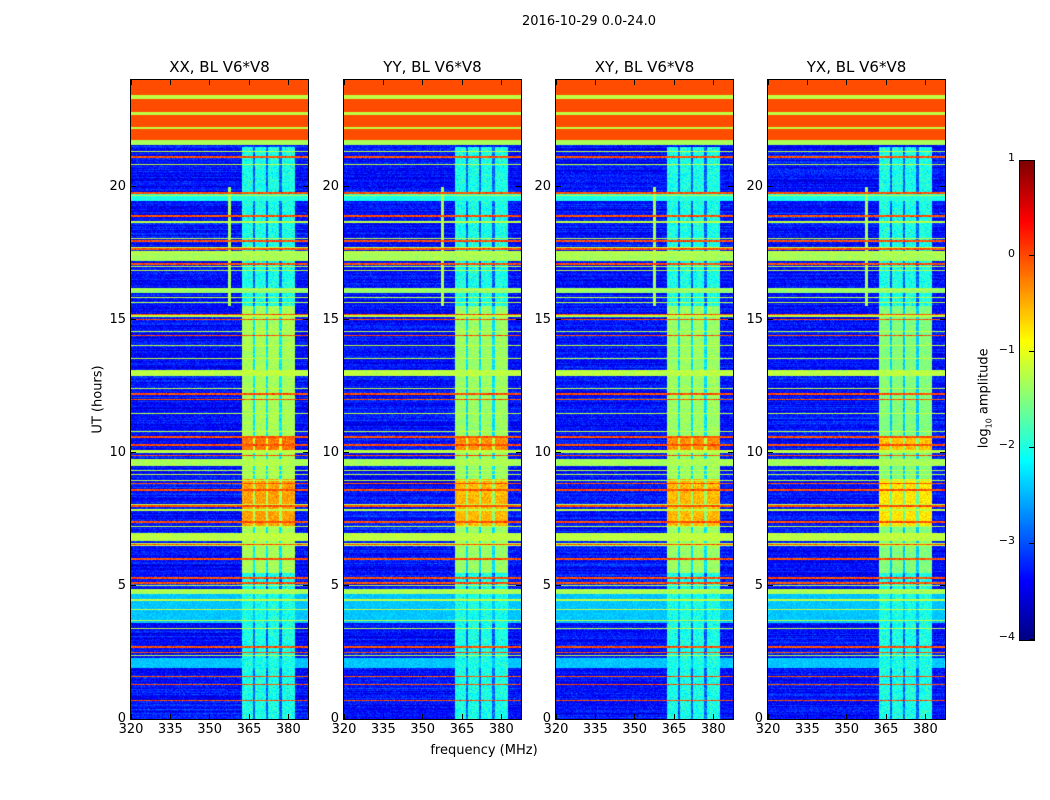  I want to click on x-axis-label: frequency (MHz), so click(484, 750).